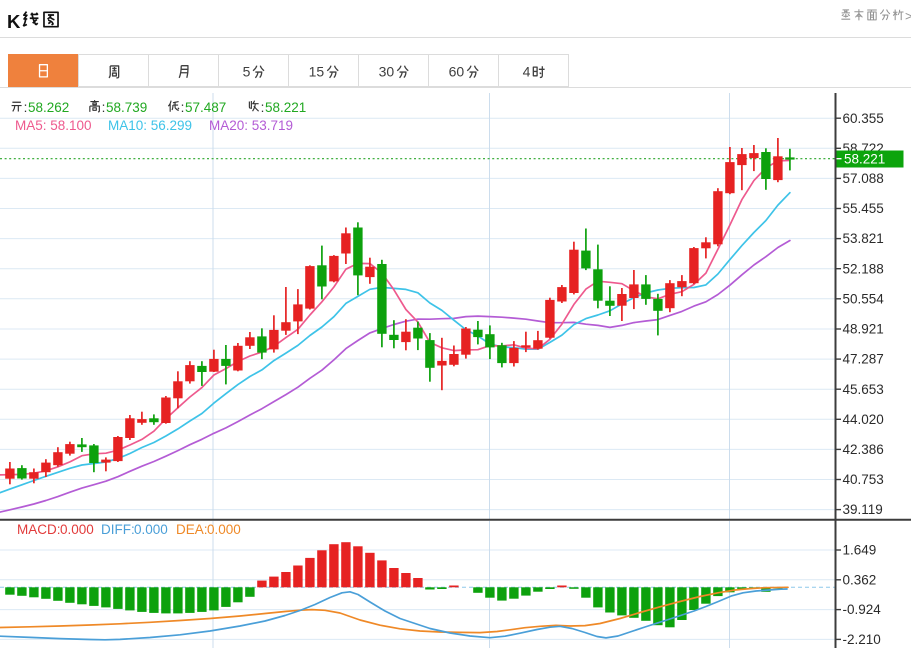 The height and width of the screenshot is (648, 911). Describe the element at coordinates (150, 125) in the screenshot. I see `svg-text: MA10: 56.299` at that location.